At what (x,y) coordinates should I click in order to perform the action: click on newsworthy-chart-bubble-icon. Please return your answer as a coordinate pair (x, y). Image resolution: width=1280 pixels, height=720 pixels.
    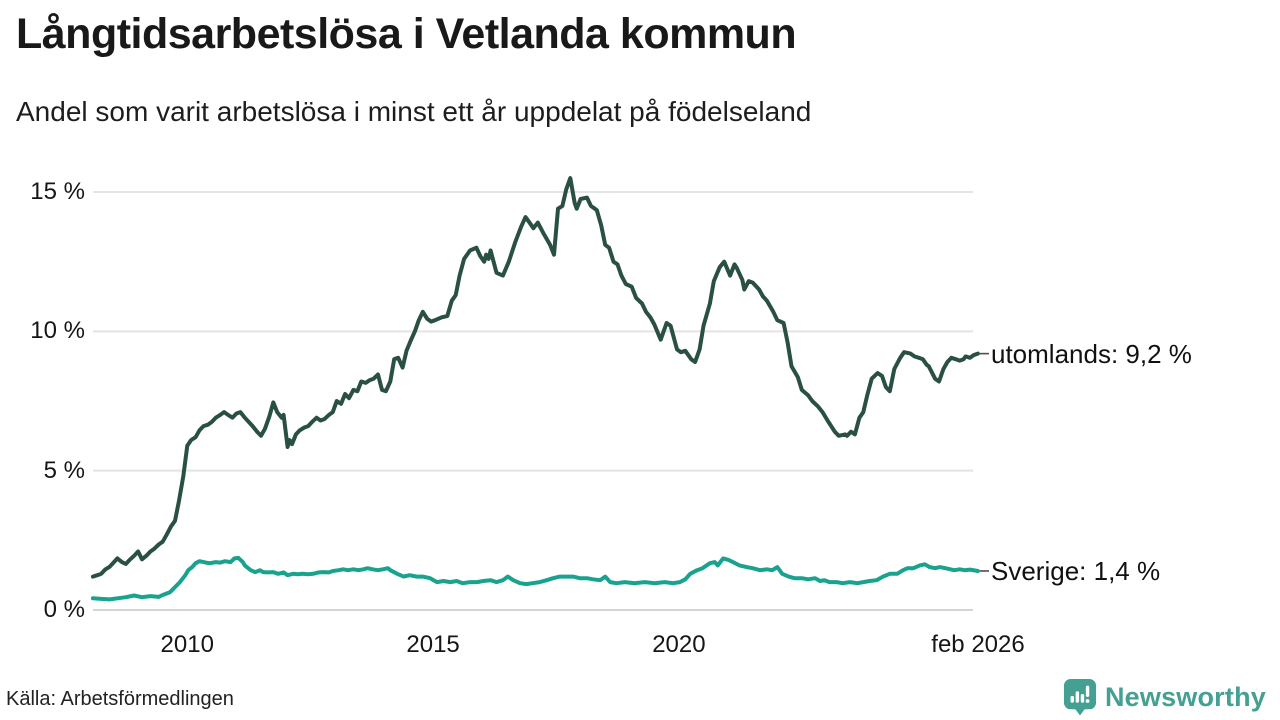
    Looking at the image, I should click on (1080, 697).